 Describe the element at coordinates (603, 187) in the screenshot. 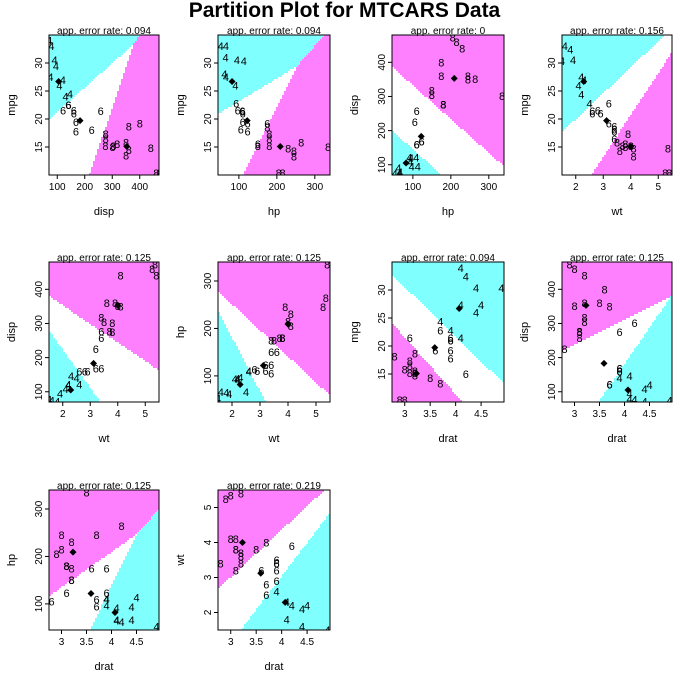

I see `x-tick-label: 3` at that location.